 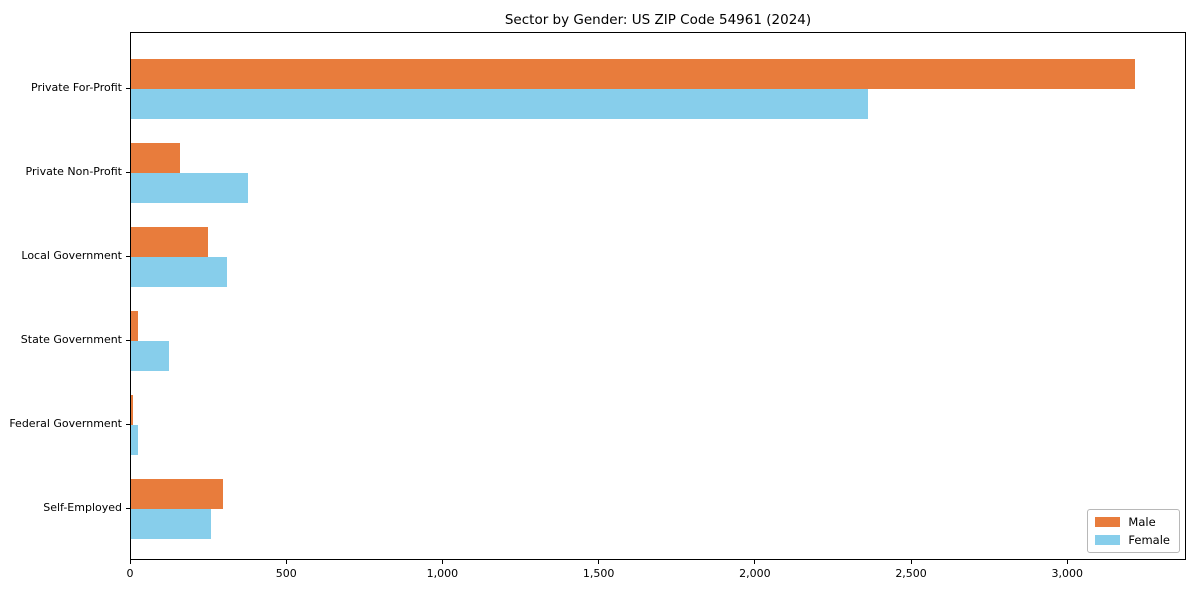 I want to click on y-tick-label: Local Government, so click(x=71, y=255).